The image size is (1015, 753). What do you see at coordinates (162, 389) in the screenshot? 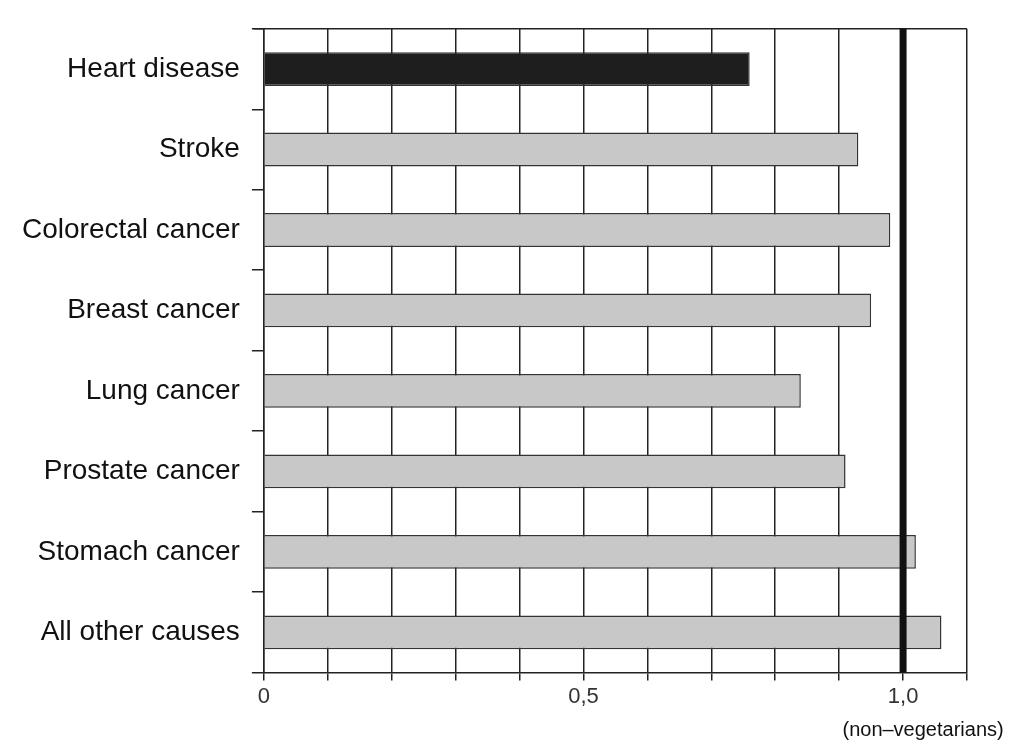
I see `y-tick-label: Lung cancer` at bounding box center [162, 389].